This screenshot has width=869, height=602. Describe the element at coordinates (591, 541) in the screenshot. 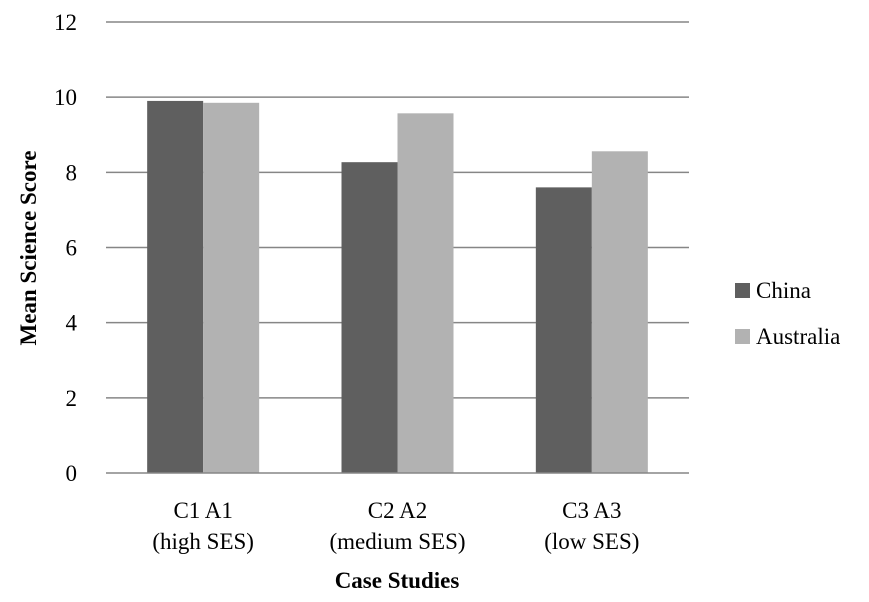

I see `x-category-group: (low SES)` at that location.